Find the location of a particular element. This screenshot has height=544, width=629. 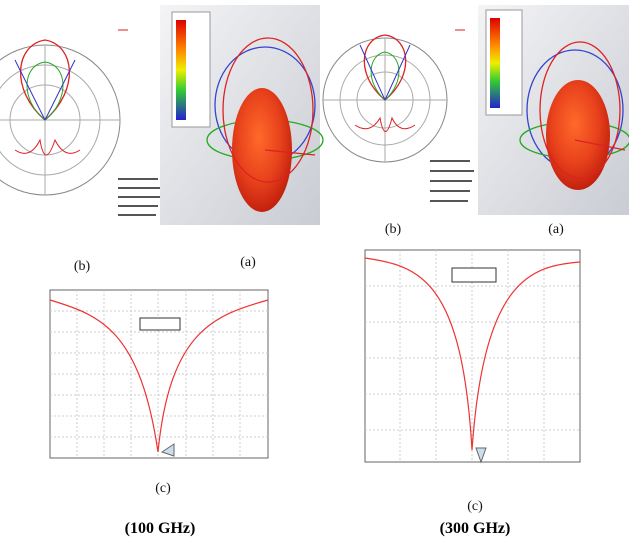

caption: (100 GHz) is located at coordinates (160, 528).